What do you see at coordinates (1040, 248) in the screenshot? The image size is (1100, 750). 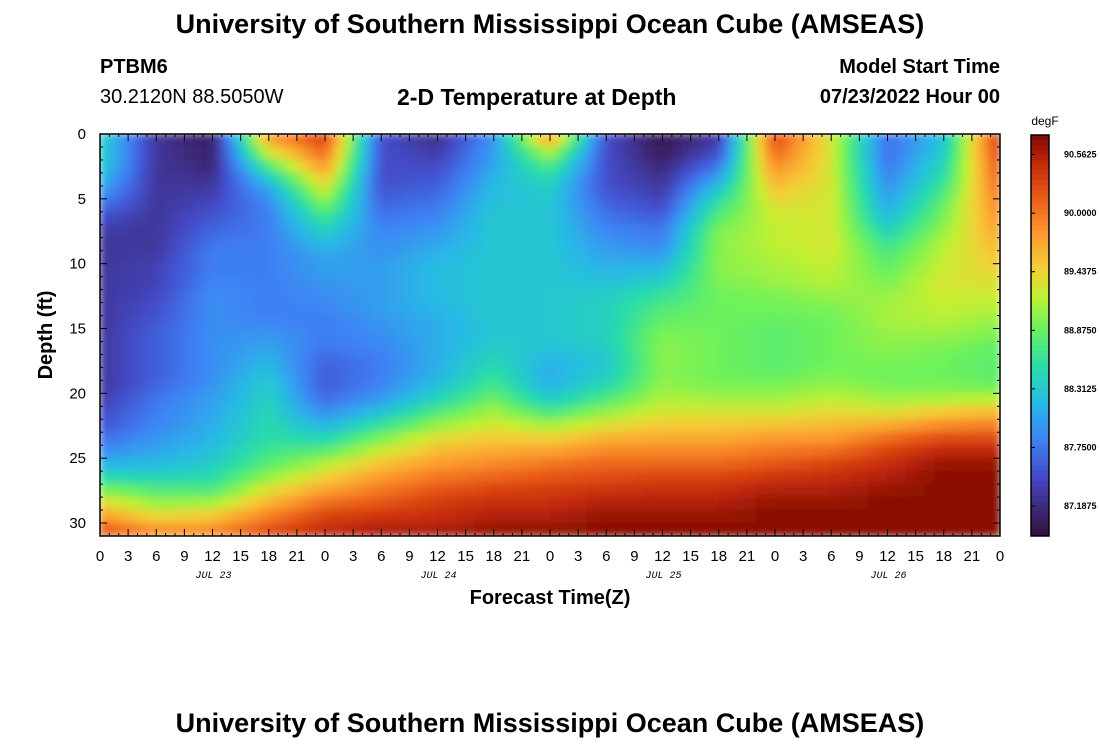 I see `colorbar-swatch` at bounding box center [1040, 248].